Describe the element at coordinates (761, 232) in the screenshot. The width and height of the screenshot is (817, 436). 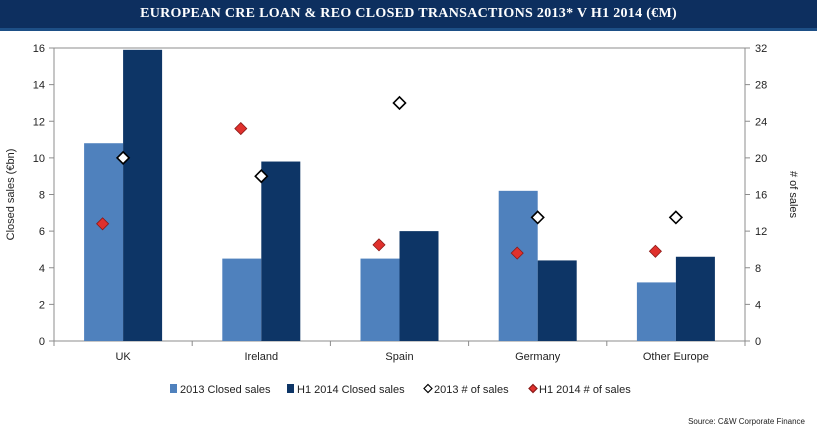
I see `y2-tick-label: 12` at that location.